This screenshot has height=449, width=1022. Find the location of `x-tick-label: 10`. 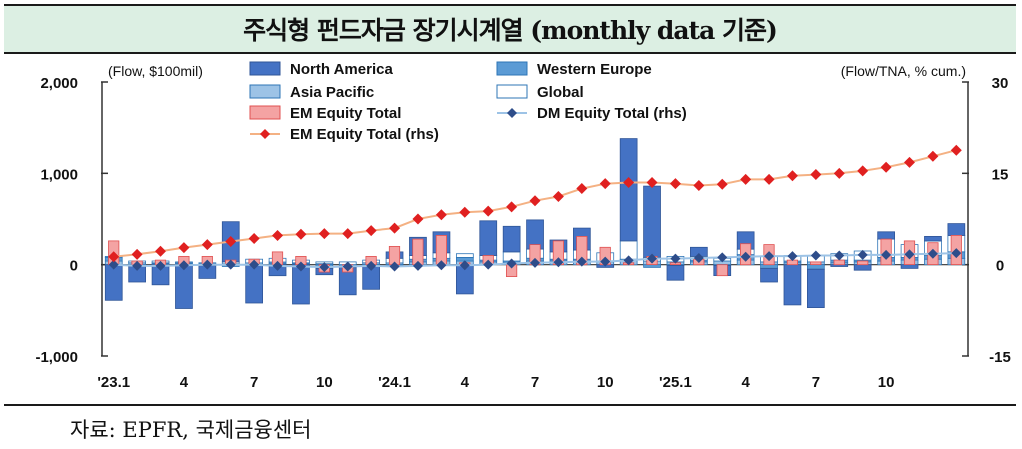

x-tick-label: 10 is located at coordinates (886, 382).